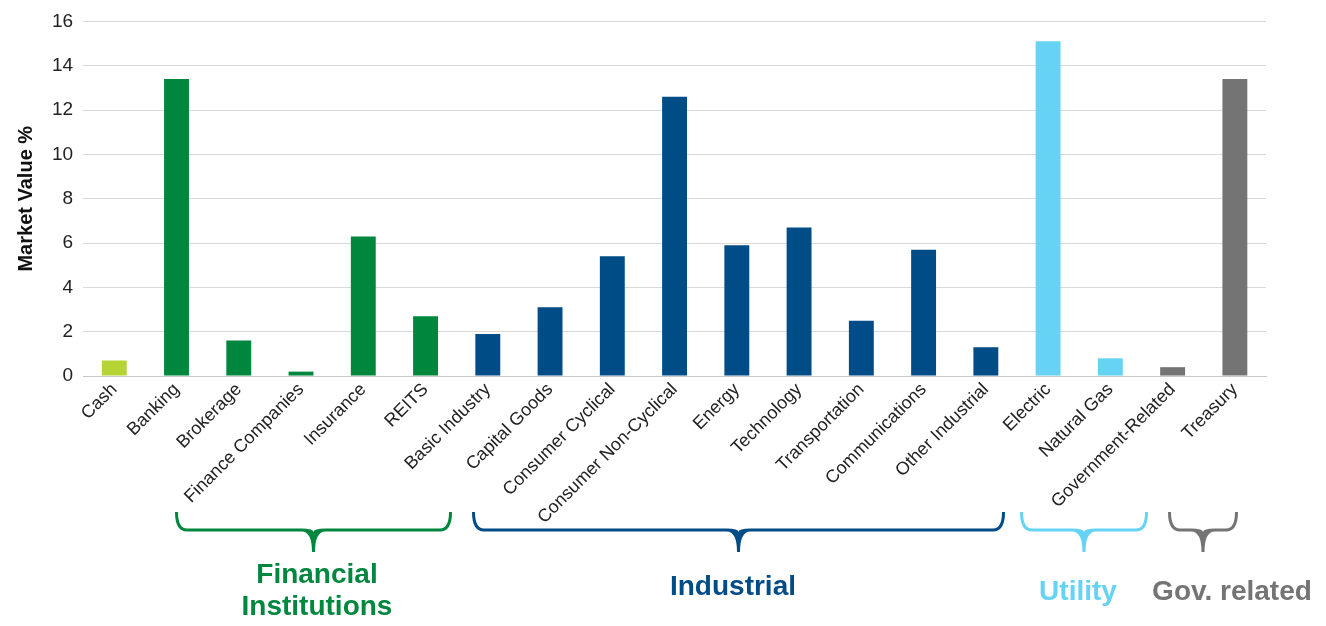 The height and width of the screenshot is (626, 1326). Describe the element at coordinates (62, 153) in the screenshot. I see `y-tick-label: 10` at that location.